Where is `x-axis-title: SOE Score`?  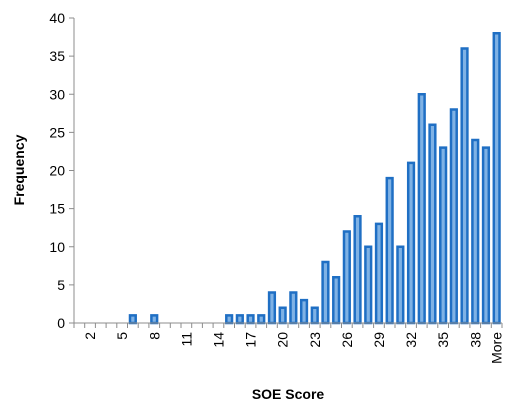 x-axis-title: SOE Score is located at coordinates (288, 394).